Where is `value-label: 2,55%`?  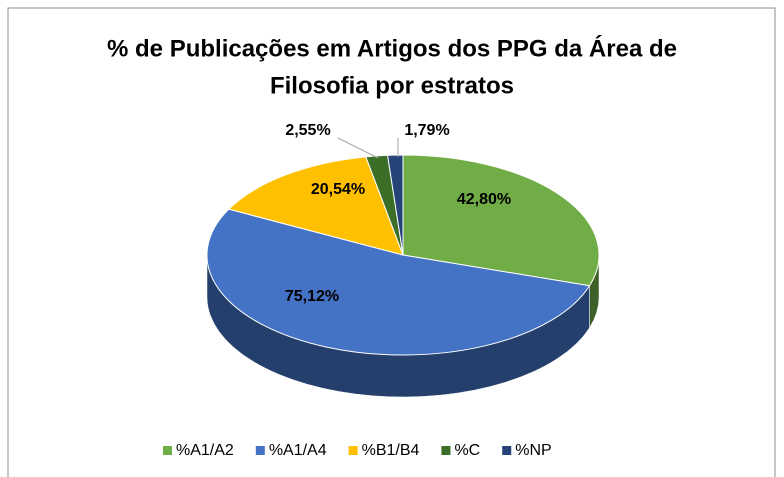
value-label: 2,55% is located at coordinates (307, 130).